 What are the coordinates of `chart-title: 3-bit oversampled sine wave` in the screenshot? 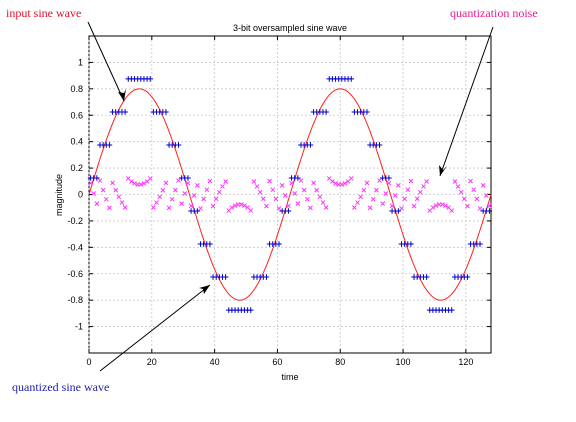 It's located at (290, 28).